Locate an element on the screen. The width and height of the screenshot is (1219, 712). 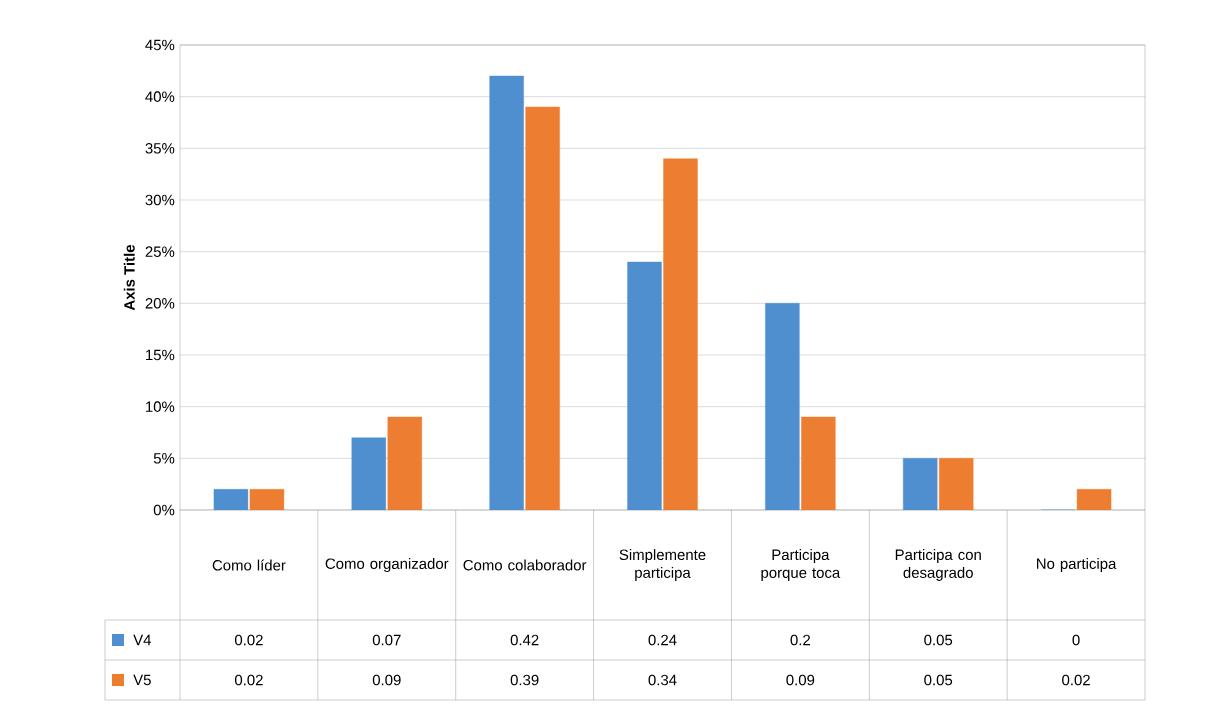
y-tick-label: 20% is located at coordinates (160, 303).